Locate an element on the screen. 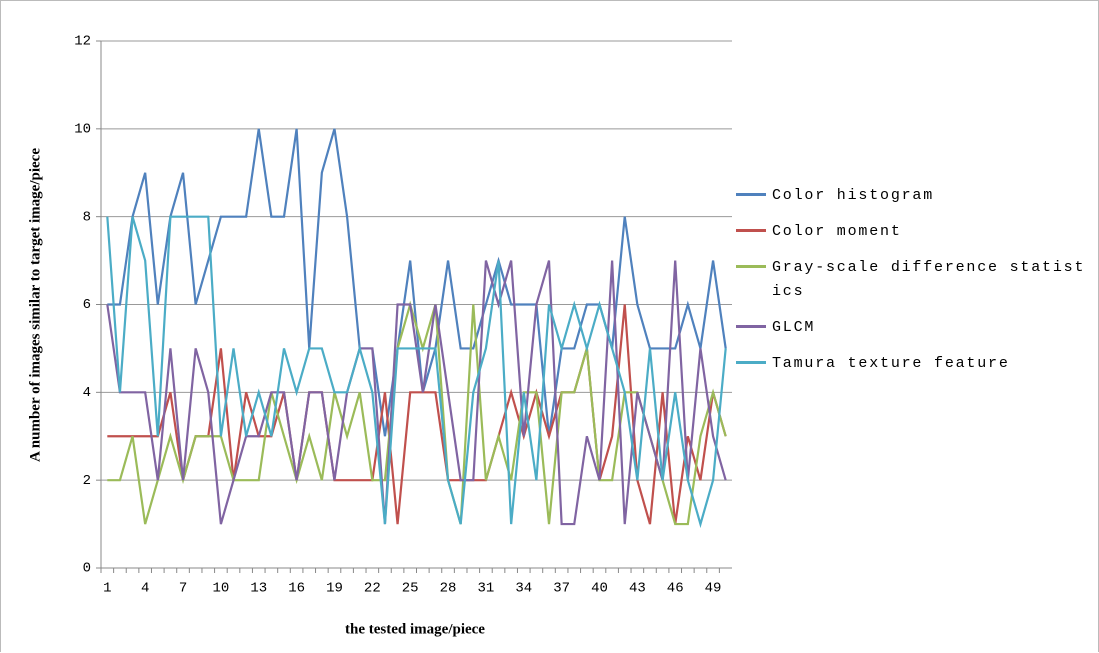  x-tick-label: 22 is located at coordinates (372, 589).